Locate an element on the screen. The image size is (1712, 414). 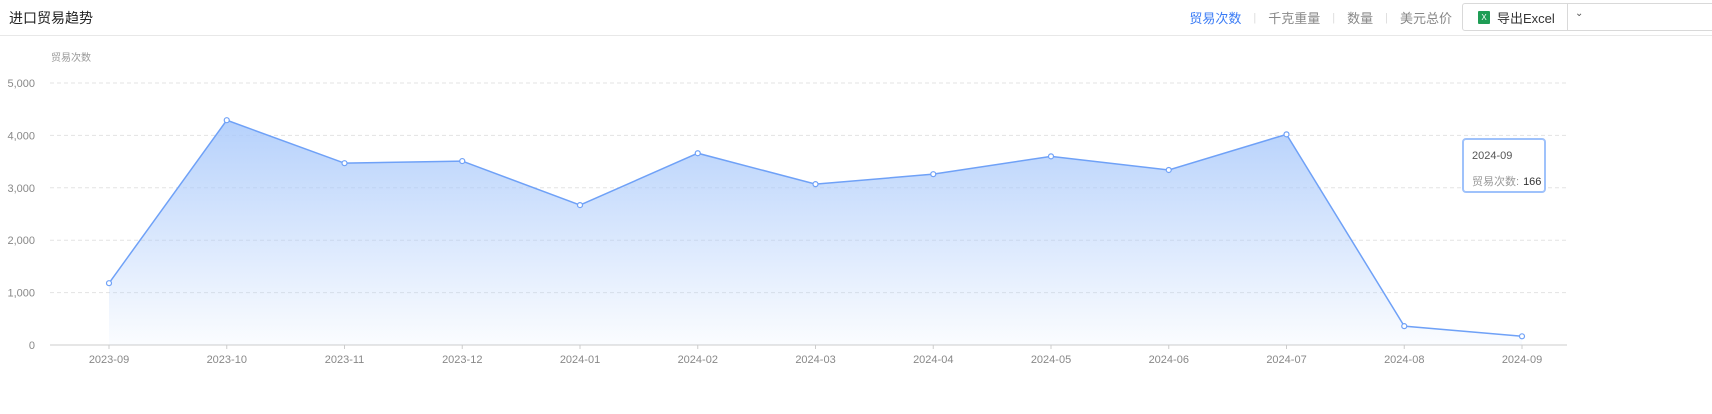
y-tick-label: 1,000 is located at coordinates (21, 294).